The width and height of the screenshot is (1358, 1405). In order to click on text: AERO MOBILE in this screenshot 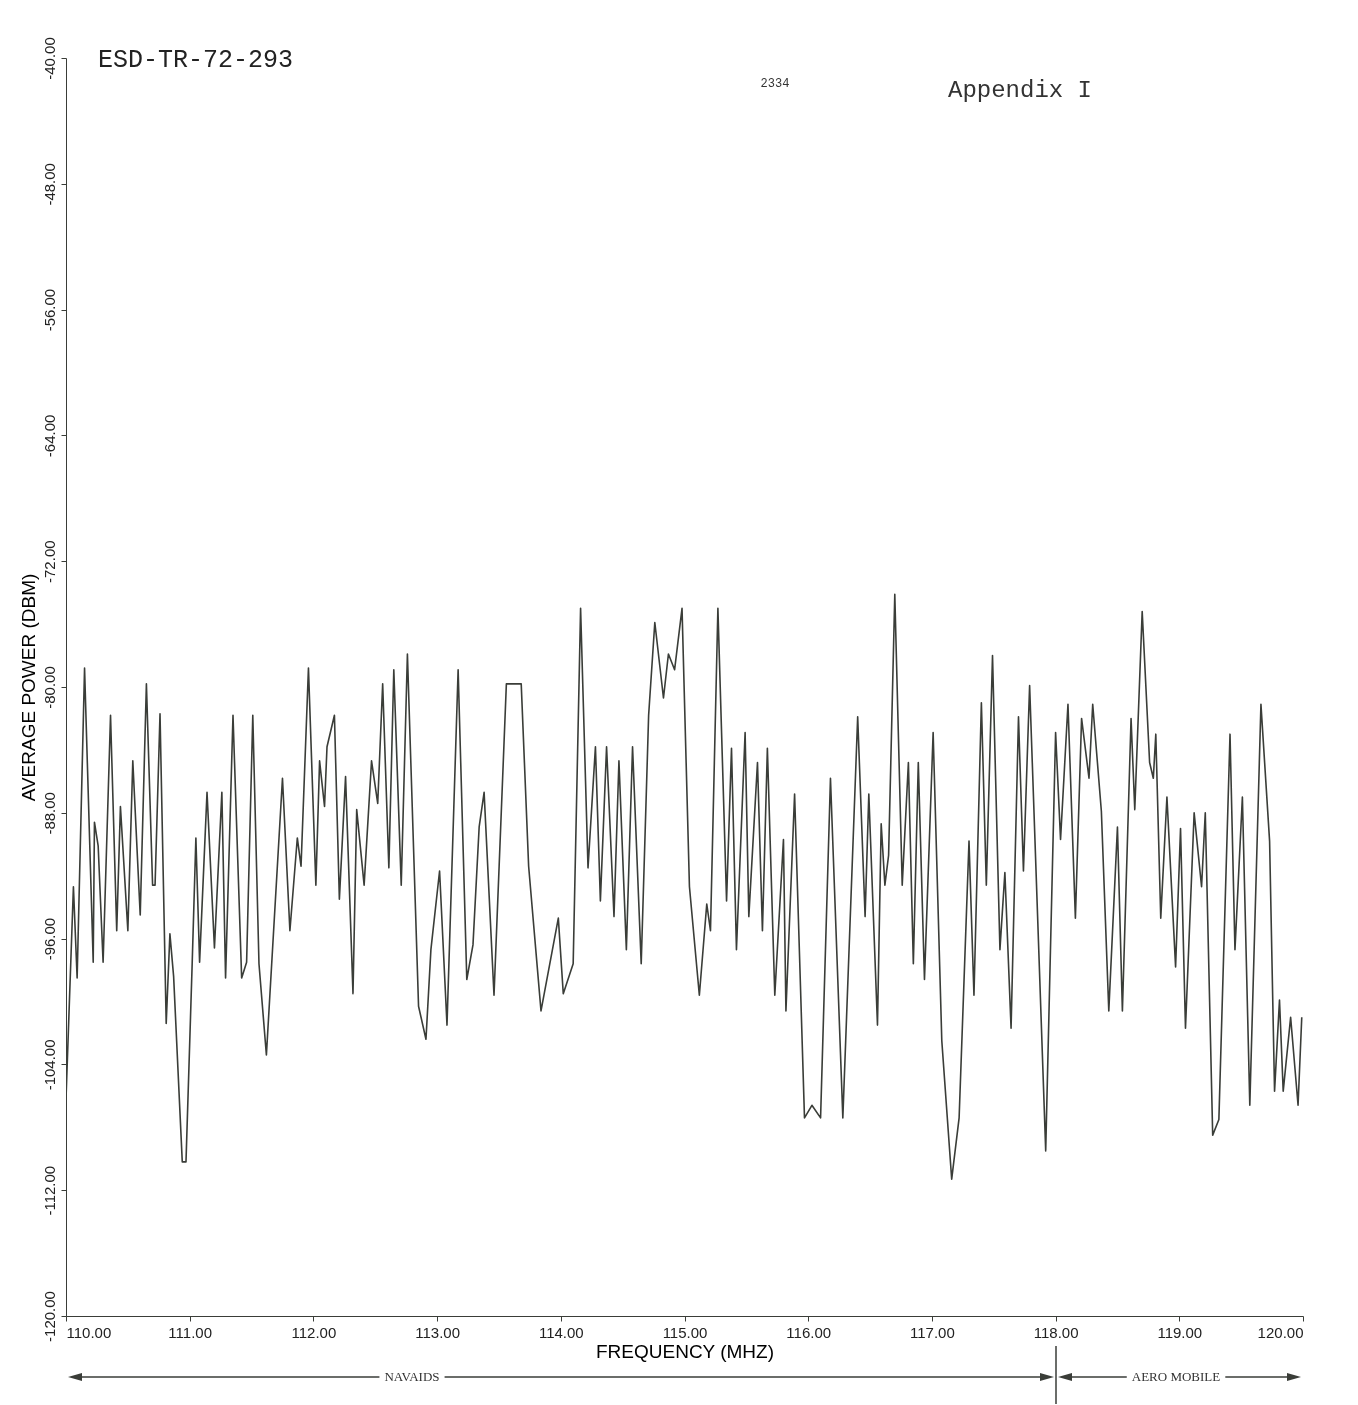, I will do `click(1176, 1376)`.